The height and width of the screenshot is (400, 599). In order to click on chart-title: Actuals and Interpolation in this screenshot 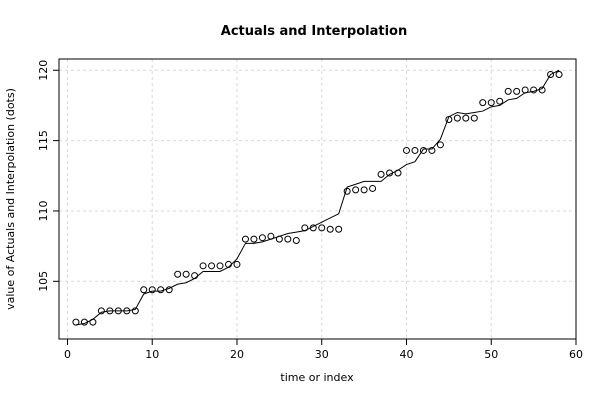, I will do `click(314, 31)`.